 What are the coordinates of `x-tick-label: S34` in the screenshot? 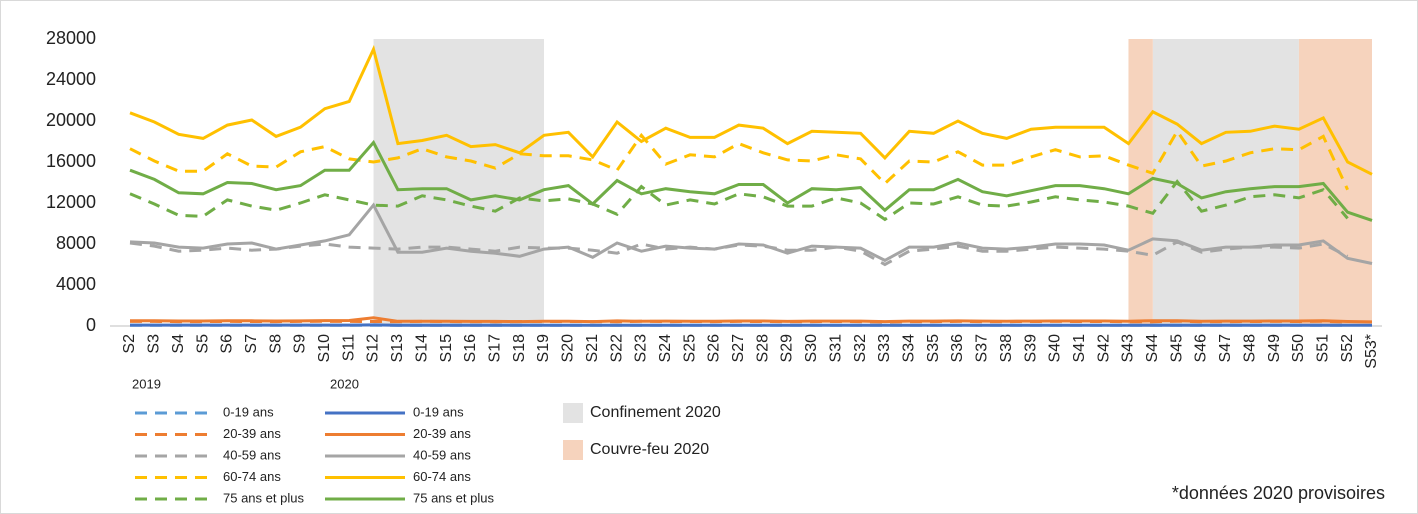 It's located at (909, 348).